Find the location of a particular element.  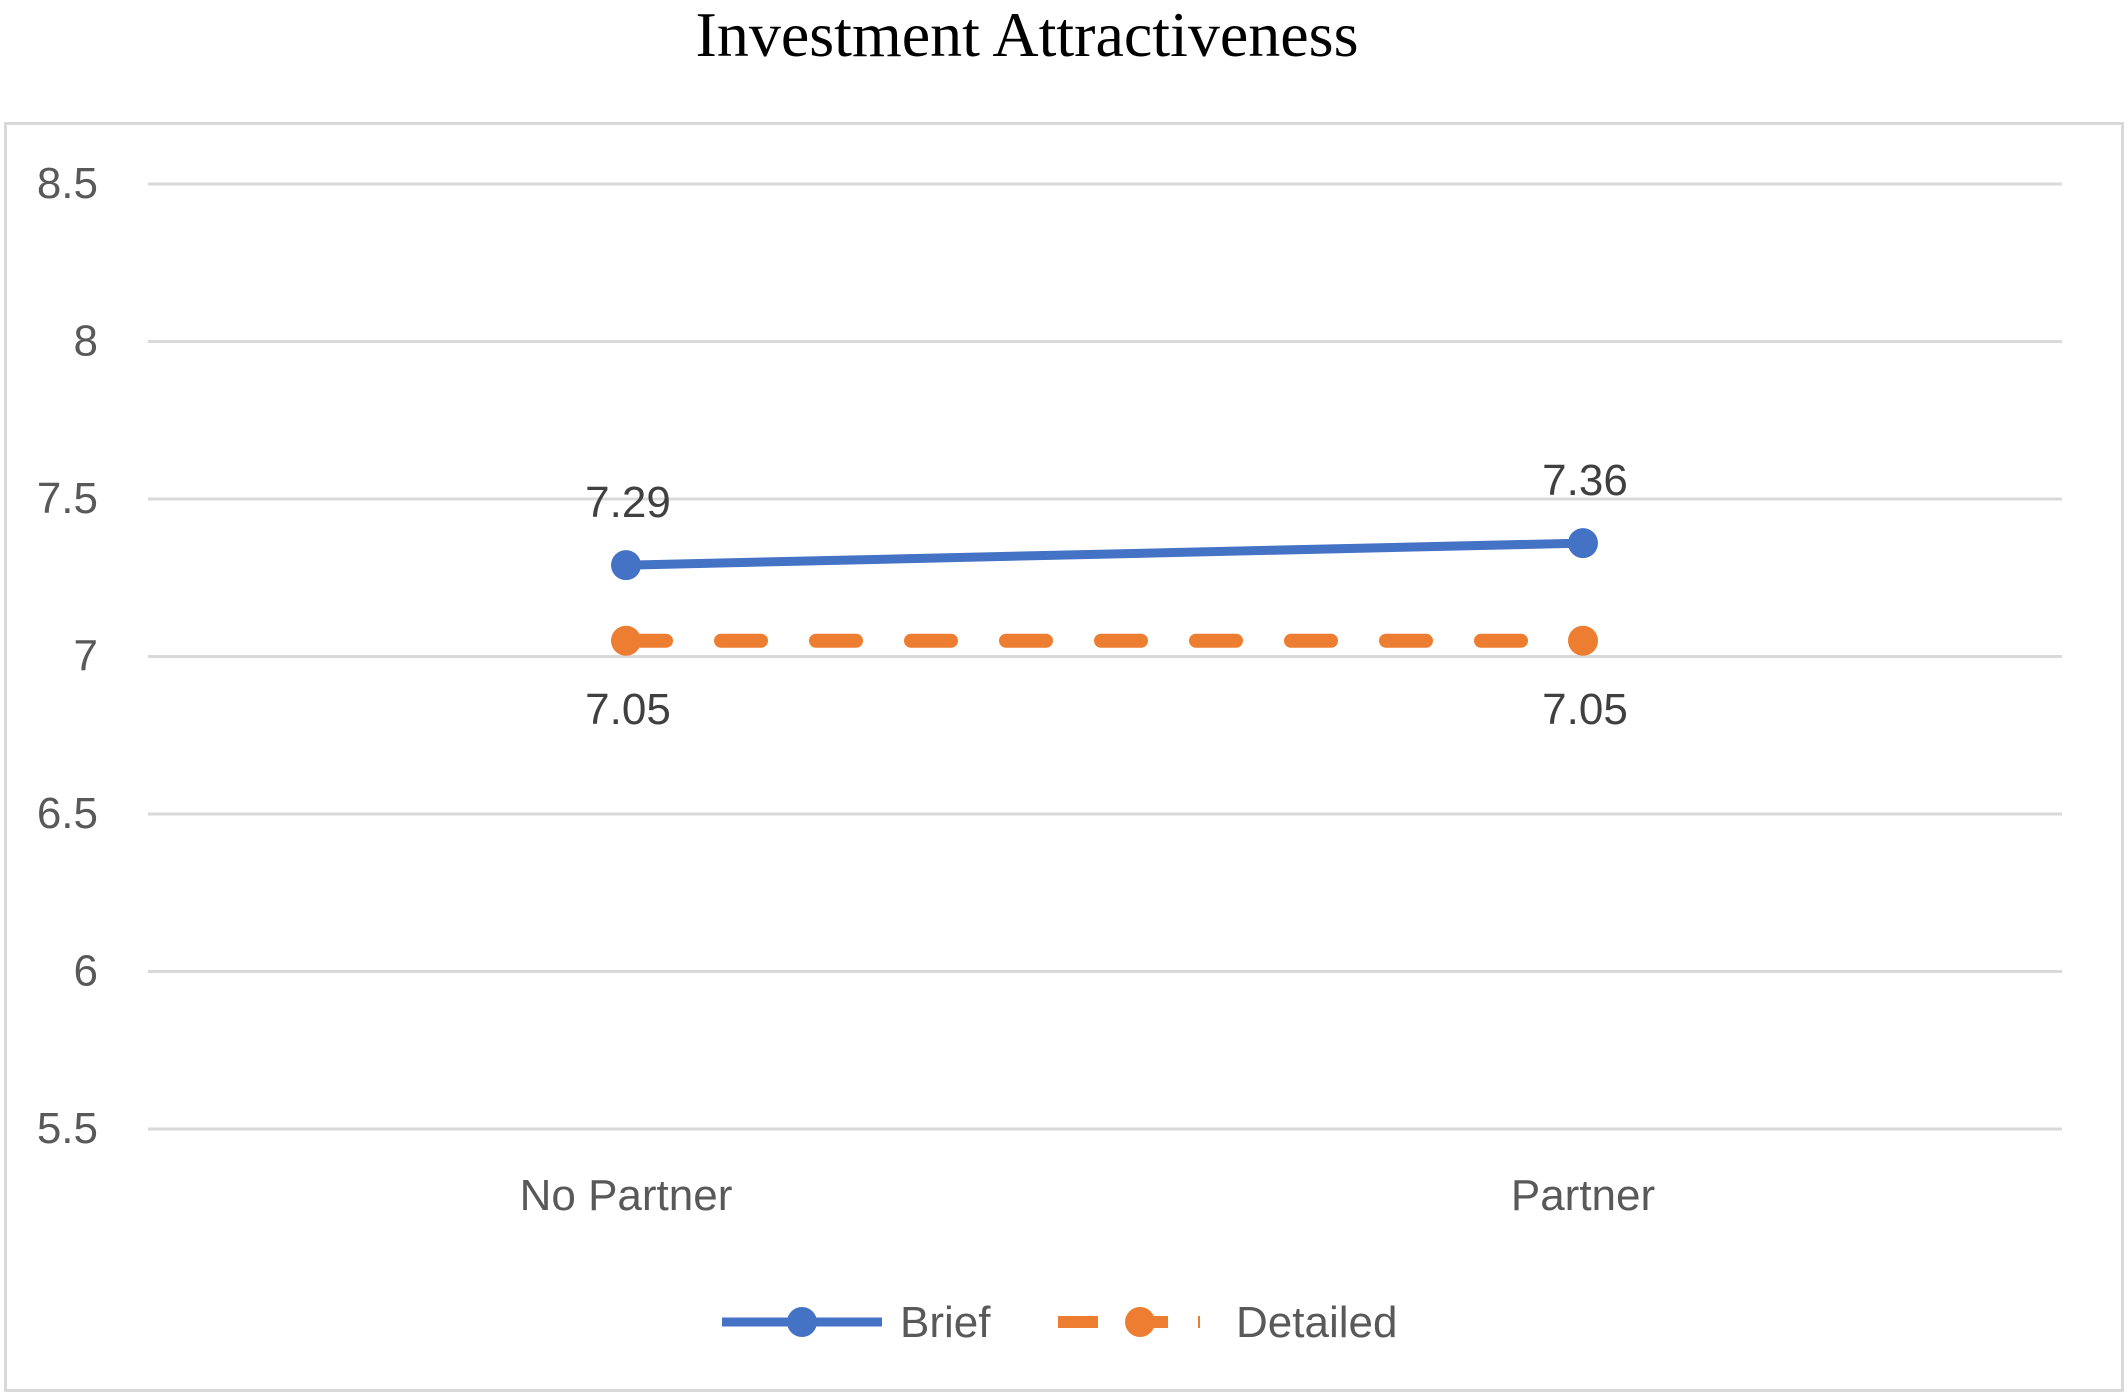

series-line-brief is located at coordinates (1104, 554).